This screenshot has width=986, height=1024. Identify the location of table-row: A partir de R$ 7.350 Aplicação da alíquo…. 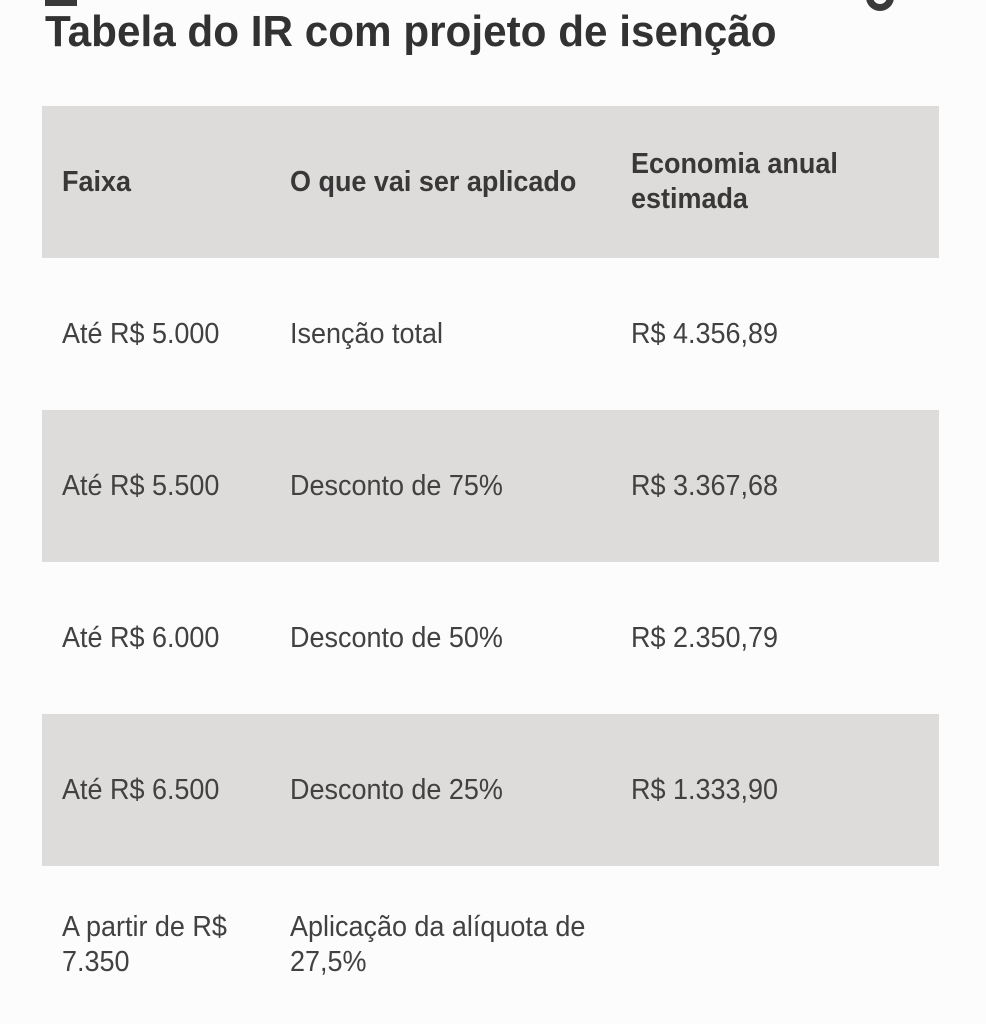
(490, 945).